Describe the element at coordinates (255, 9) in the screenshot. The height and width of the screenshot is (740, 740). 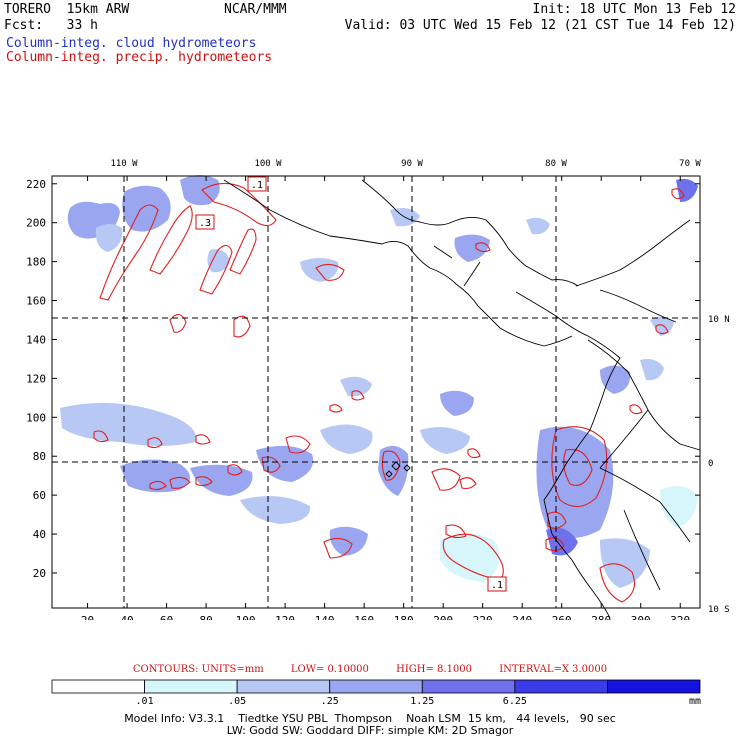
I see `org-label: NCAR/MMM` at that location.